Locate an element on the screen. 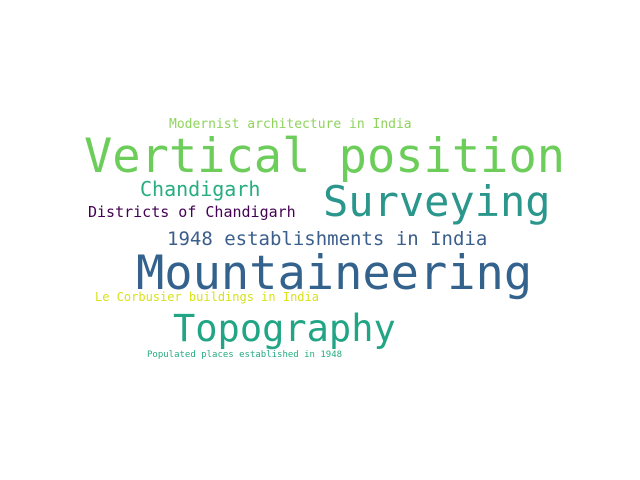  word-topography: Topography is located at coordinates (284, 328).